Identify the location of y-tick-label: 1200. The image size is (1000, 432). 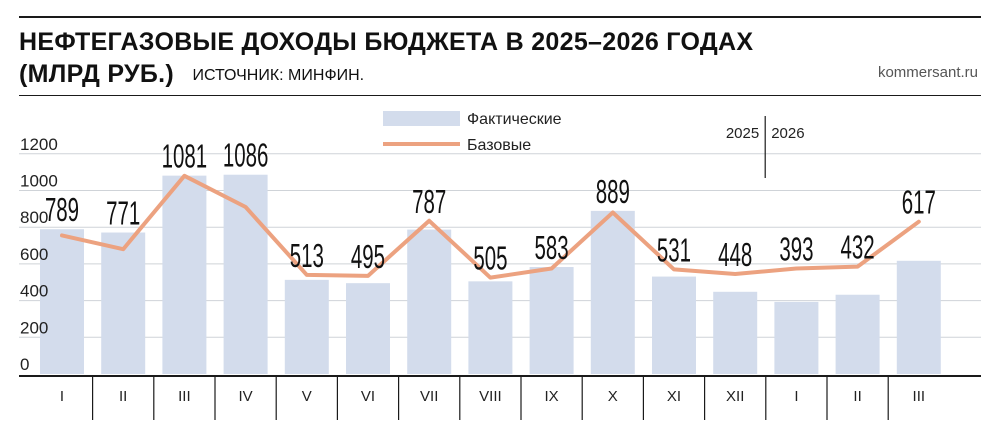
(39, 144).